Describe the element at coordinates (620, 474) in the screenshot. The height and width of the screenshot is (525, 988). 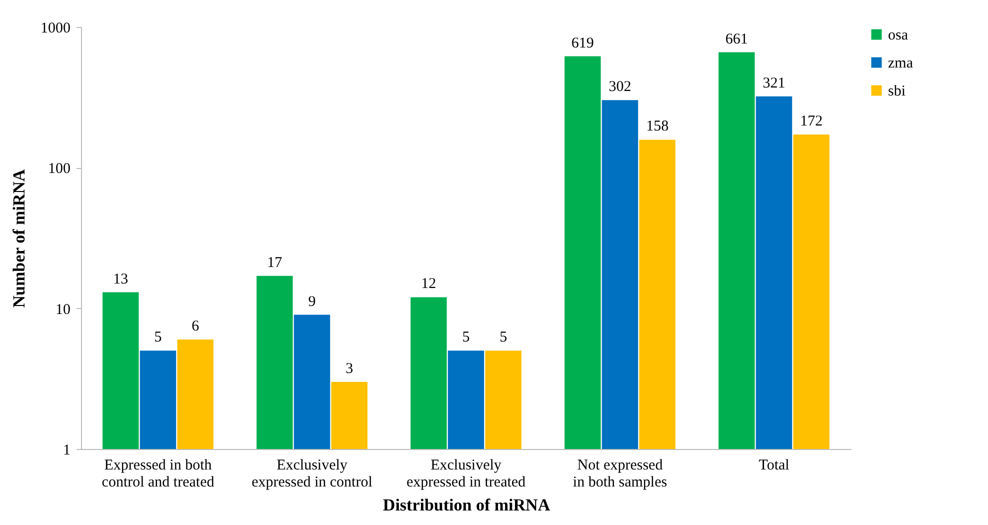
I see `x-tick-label: Not expressed in both samples` at that location.